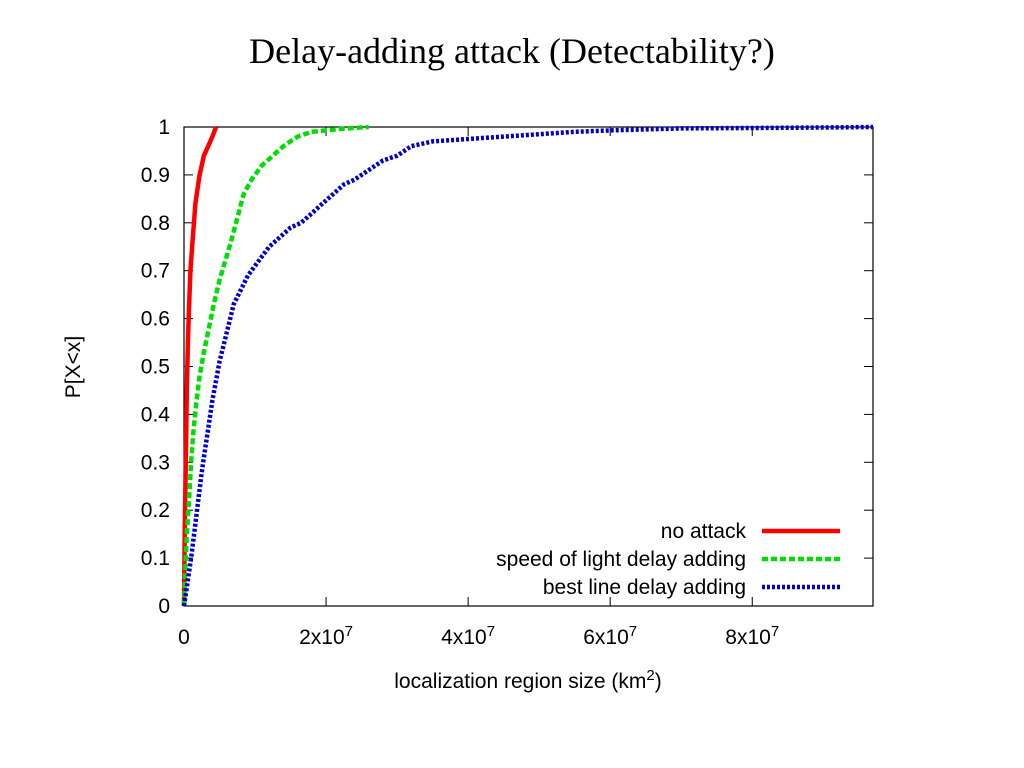  What do you see at coordinates (155, 510) in the screenshot?
I see `y-tick-label: 0.2` at bounding box center [155, 510].